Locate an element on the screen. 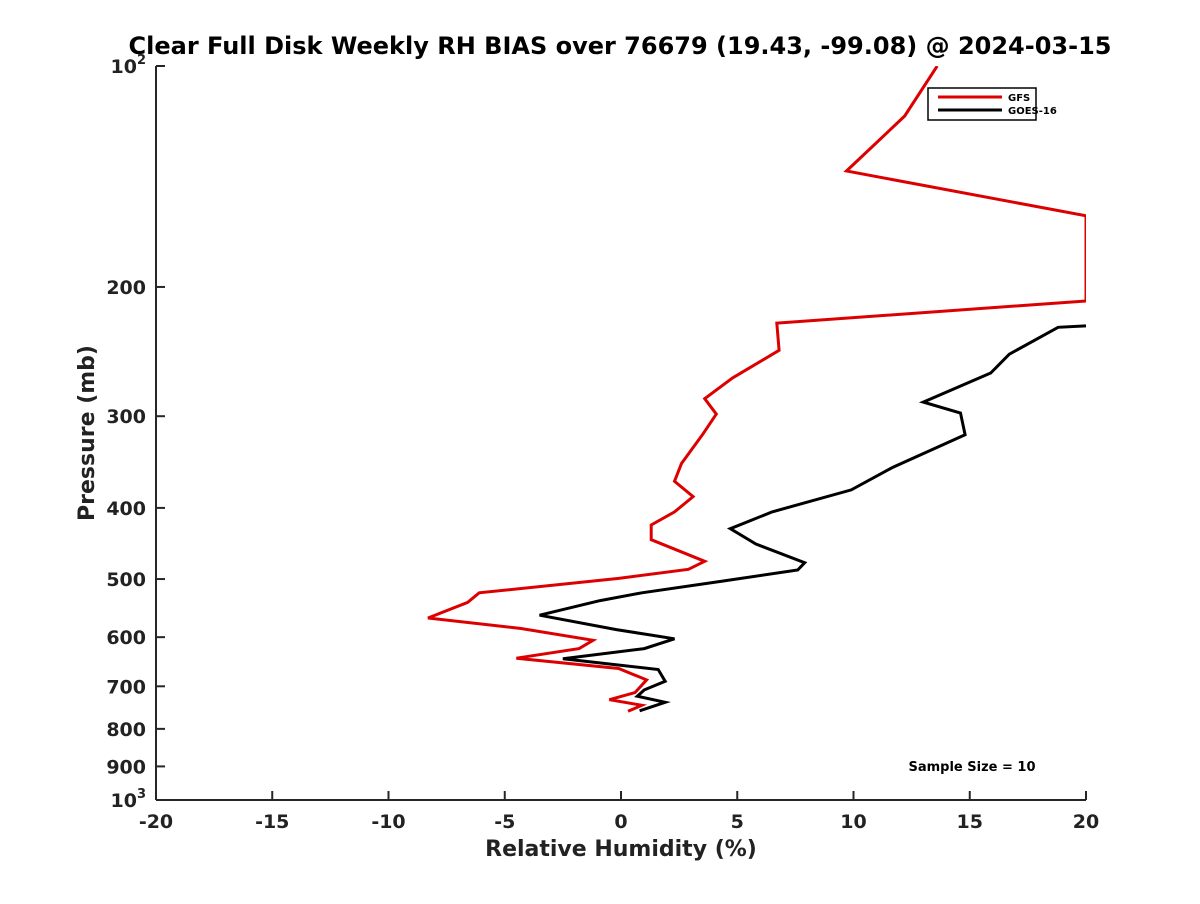 The height and width of the screenshot is (904, 1200). x-tick-label: -20 is located at coordinates (156, 822).